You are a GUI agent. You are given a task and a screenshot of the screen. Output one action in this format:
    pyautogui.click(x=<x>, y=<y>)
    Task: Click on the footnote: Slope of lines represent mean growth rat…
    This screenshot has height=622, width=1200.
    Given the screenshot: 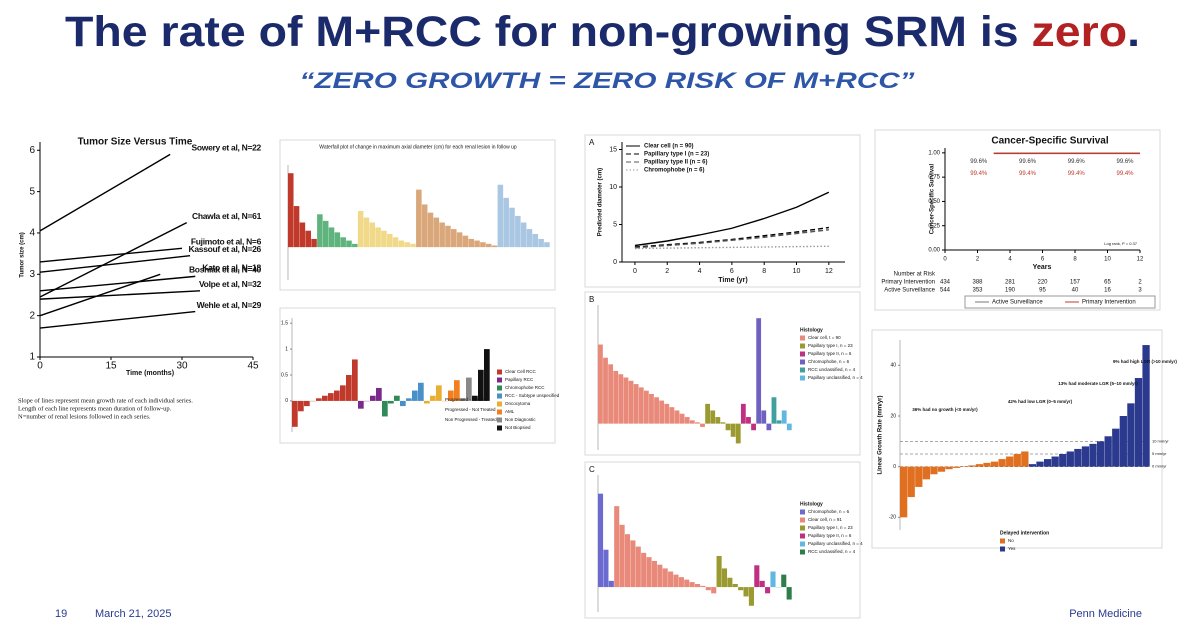 What is the action you would take?
    pyautogui.click(x=105, y=400)
    